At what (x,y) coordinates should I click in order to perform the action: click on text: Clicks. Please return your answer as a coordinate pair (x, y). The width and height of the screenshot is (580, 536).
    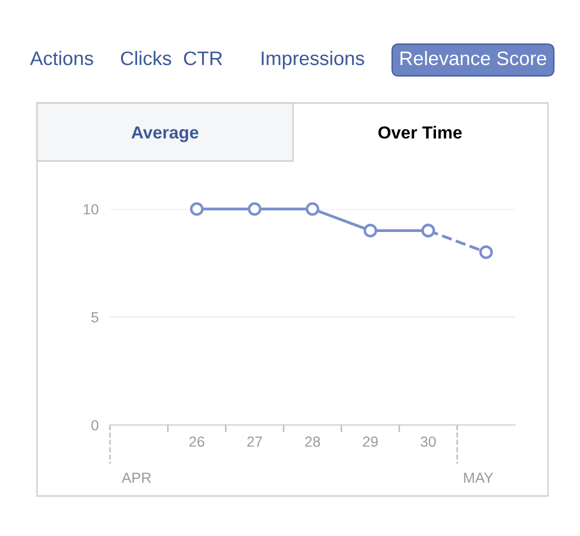
    Looking at the image, I should click on (146, 58).